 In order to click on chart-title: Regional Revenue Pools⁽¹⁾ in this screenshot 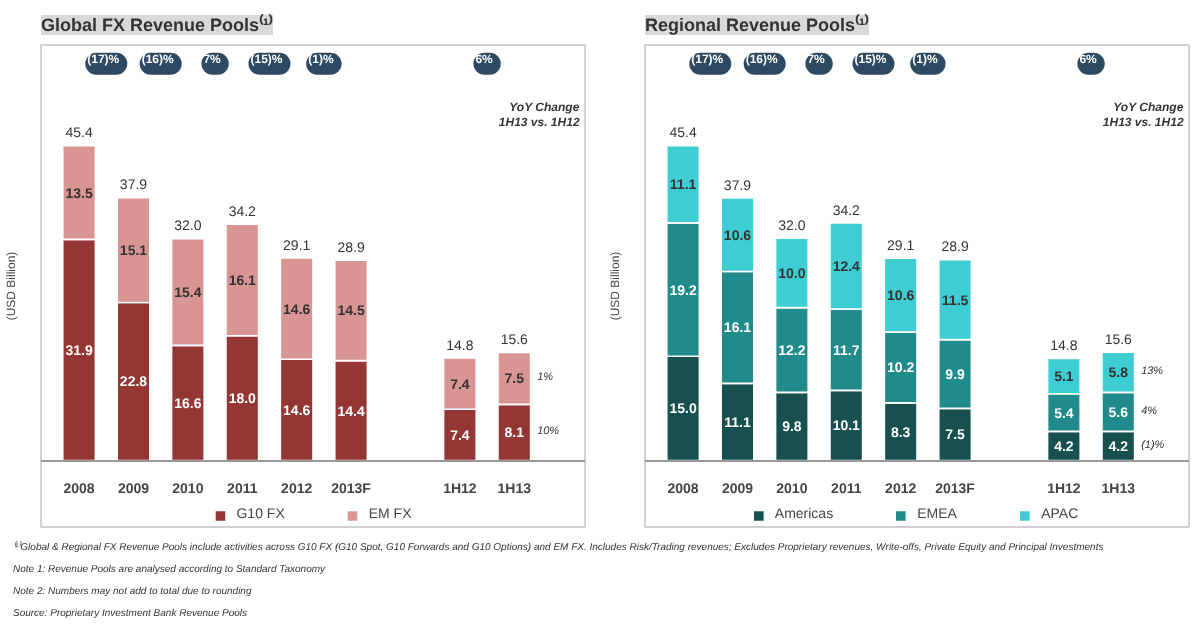, I will do `click(757, 24)`.